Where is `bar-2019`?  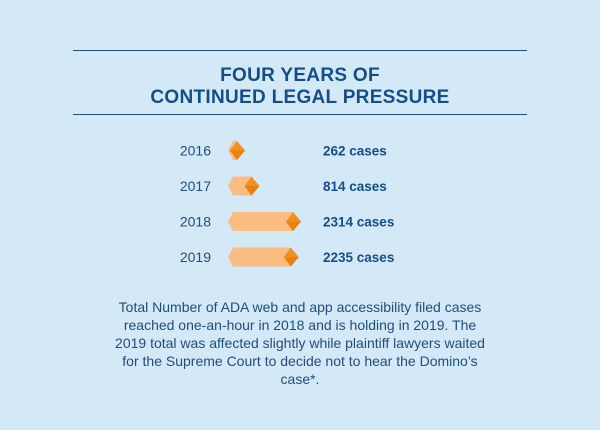
bar-2019 is located at coordinates (263, 257).